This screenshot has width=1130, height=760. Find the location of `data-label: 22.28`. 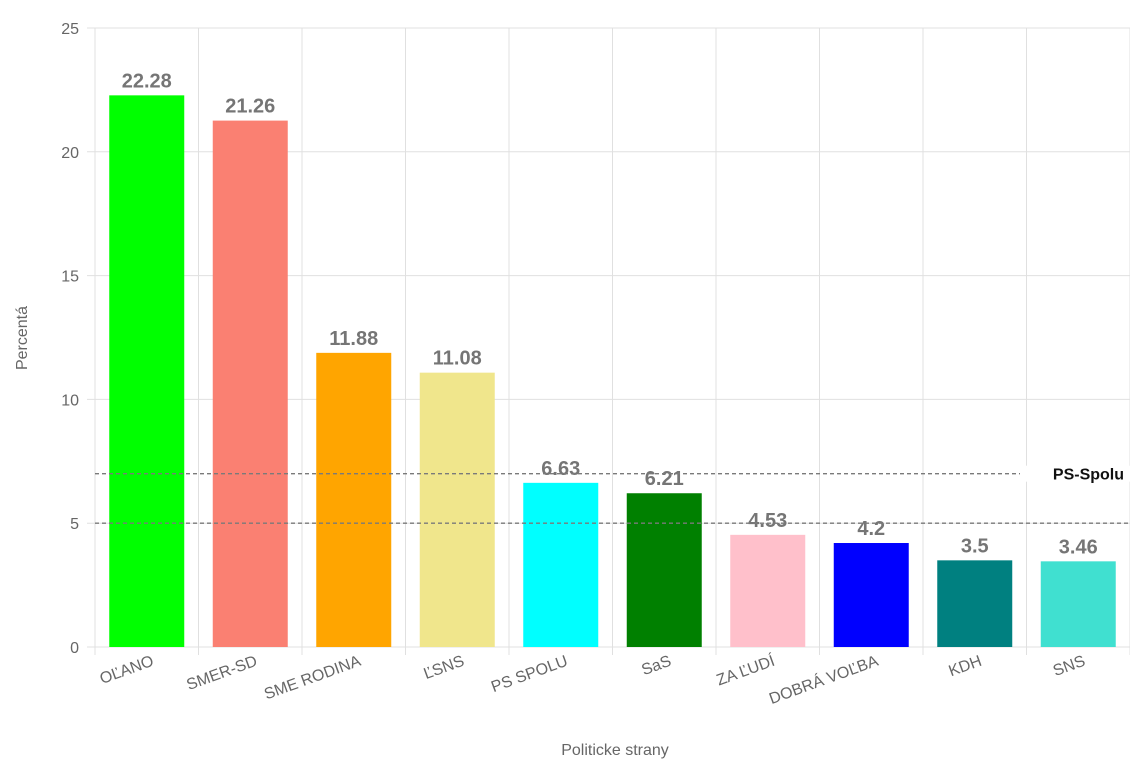

data-label: 22.28 is located at coordinates (147, 81).